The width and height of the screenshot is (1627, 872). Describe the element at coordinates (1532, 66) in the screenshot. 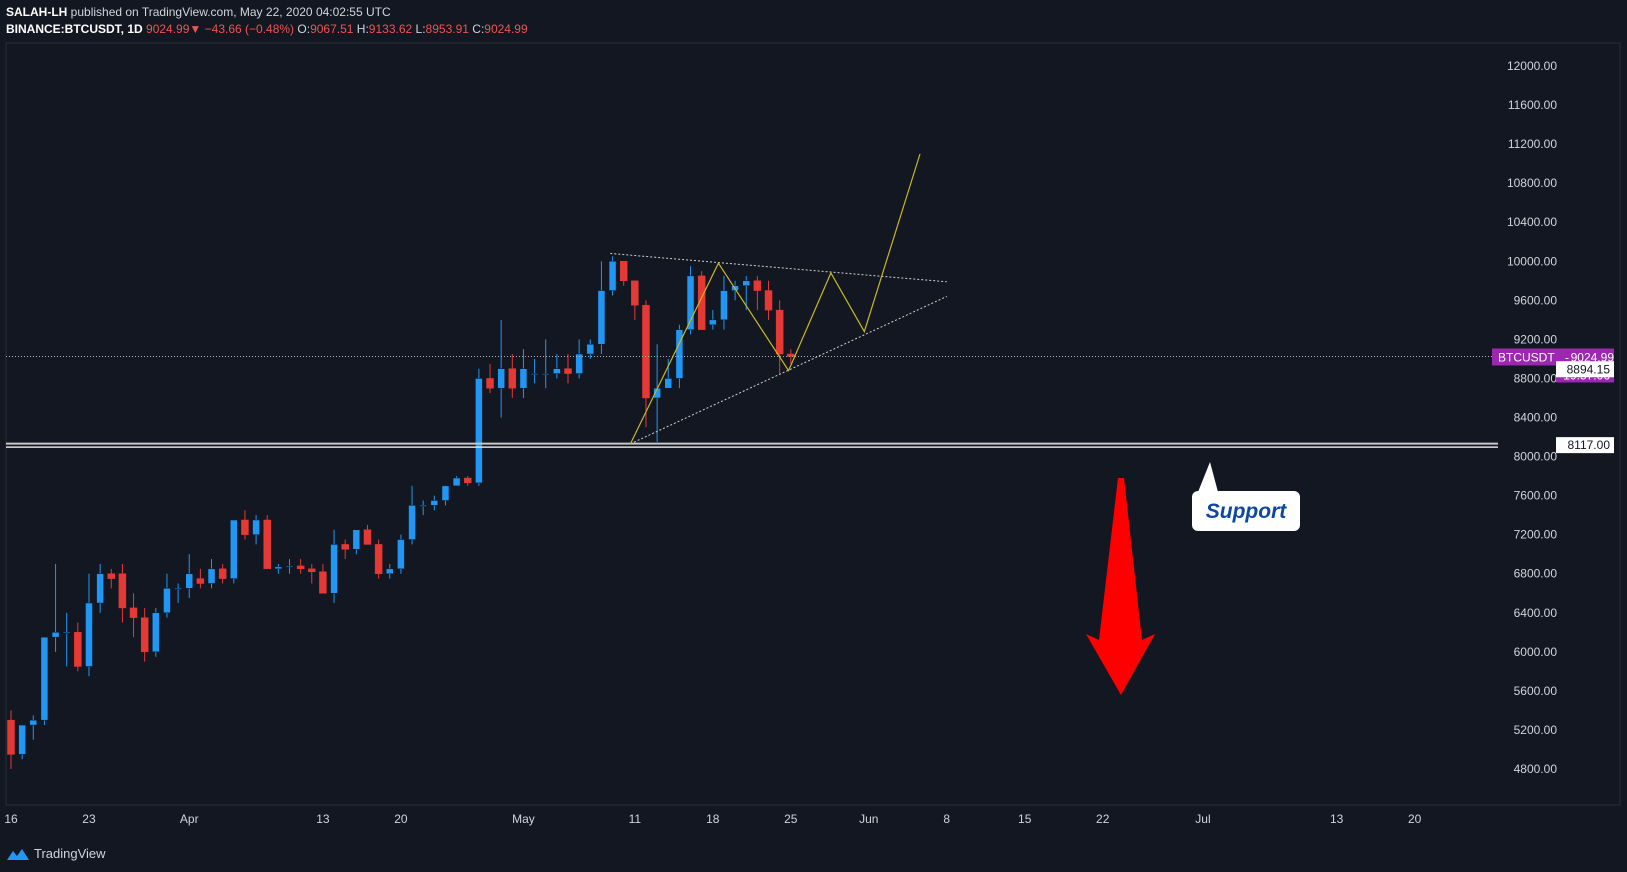

I see `y-tick-label: 12000.00` at that location.